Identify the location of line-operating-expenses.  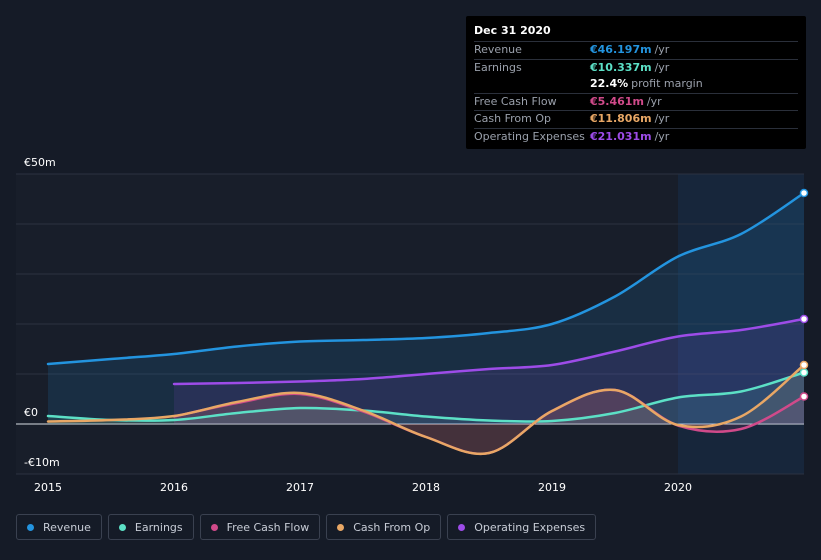
(489, 351).